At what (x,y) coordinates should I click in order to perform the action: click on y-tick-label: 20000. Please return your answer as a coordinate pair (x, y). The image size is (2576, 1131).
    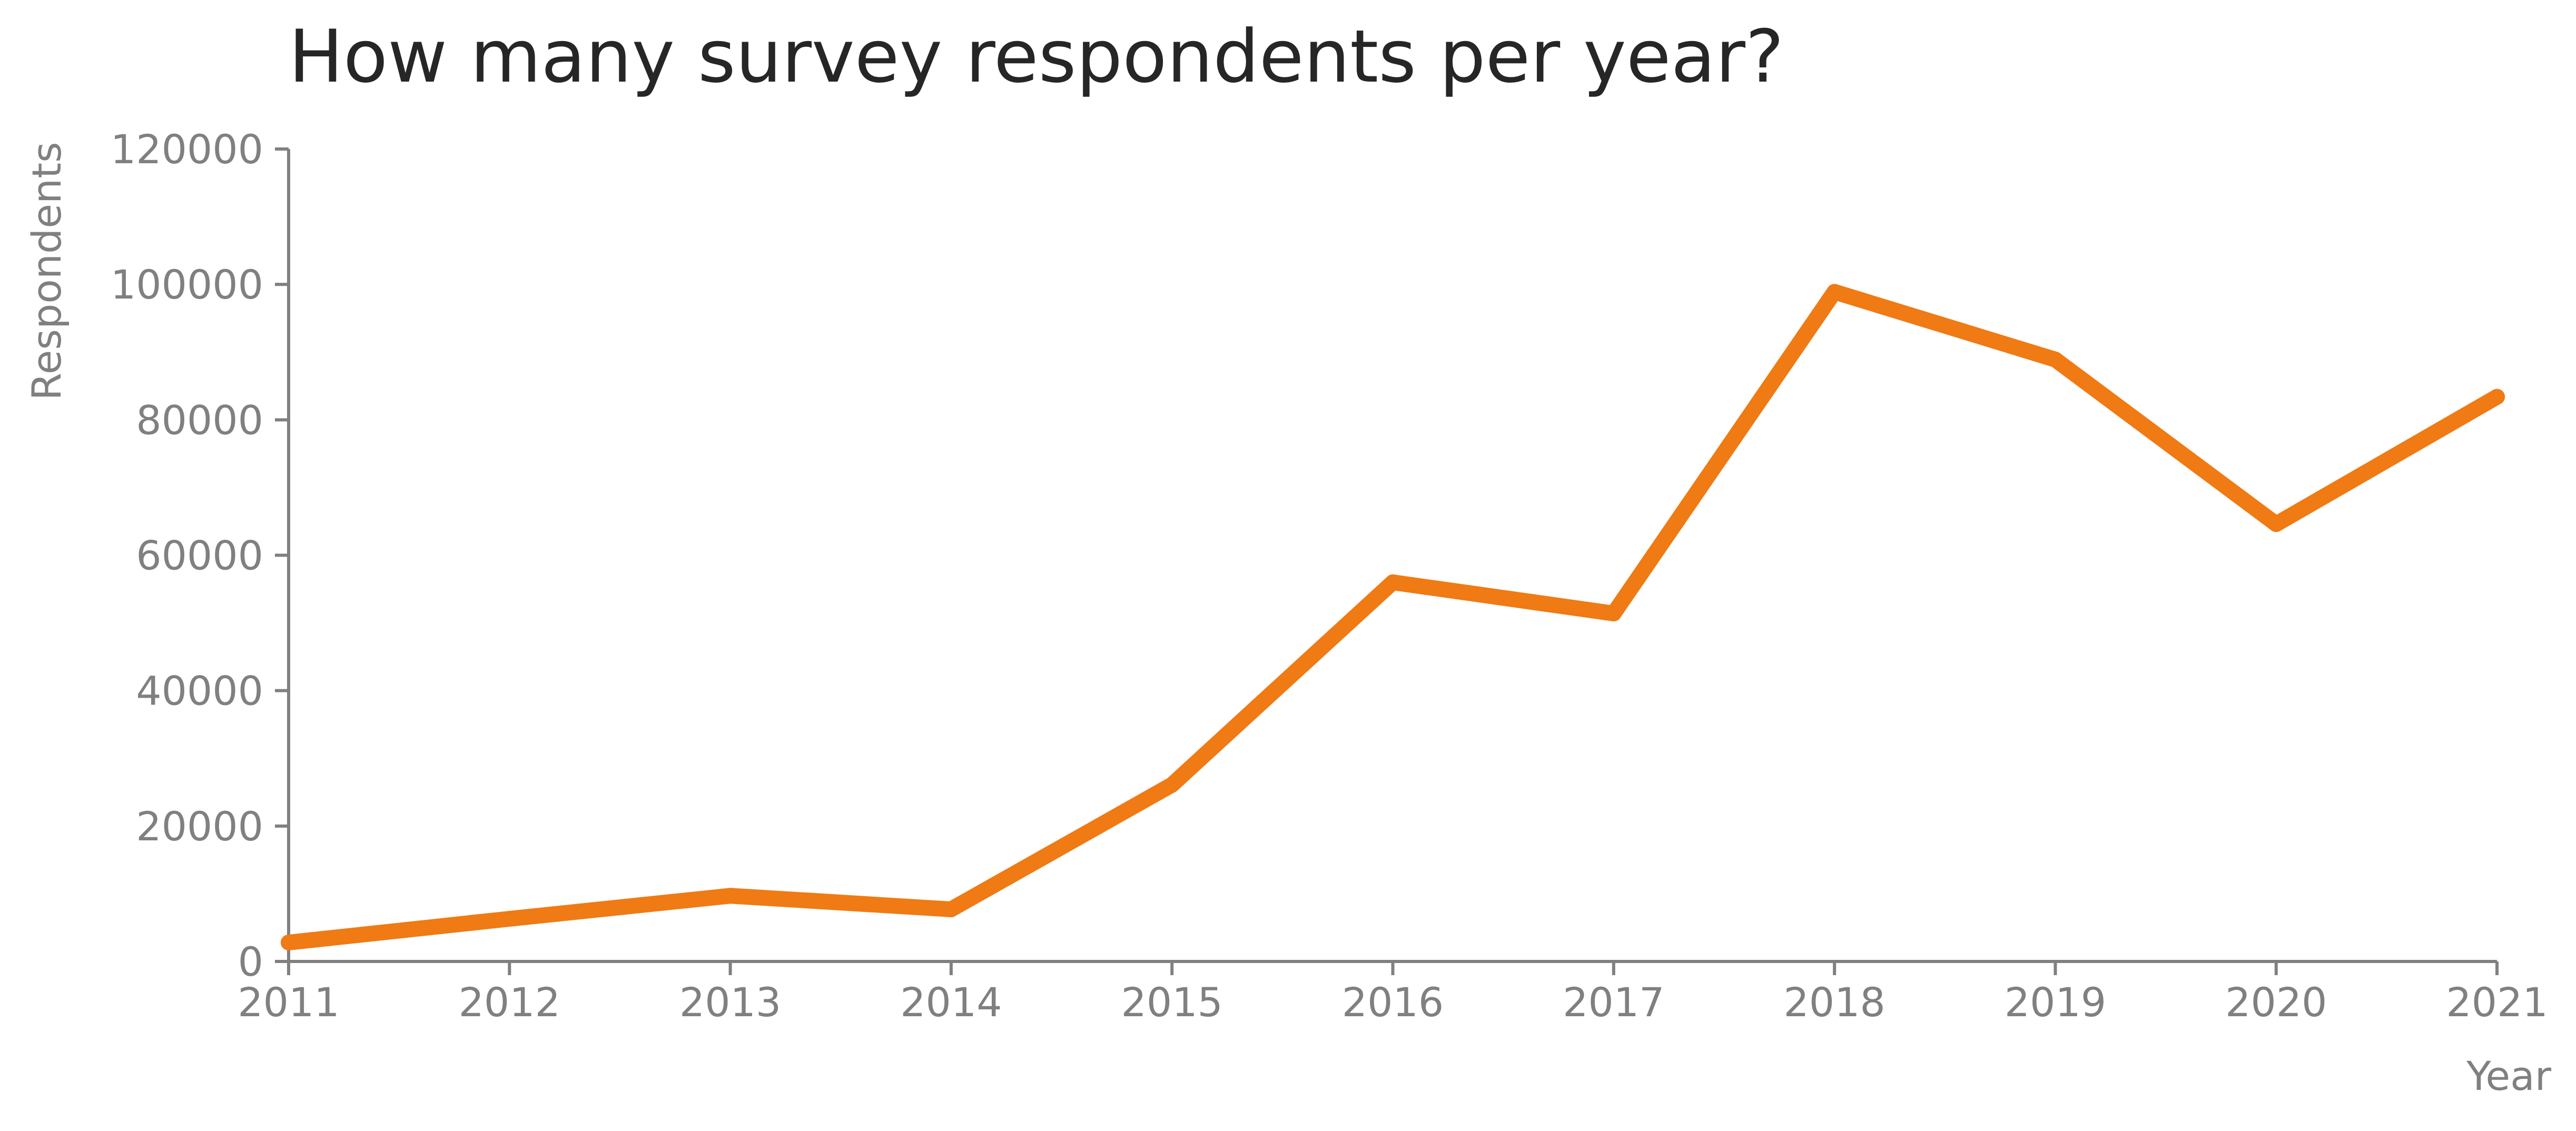
    Looking at the image, I should click on (199, 826).